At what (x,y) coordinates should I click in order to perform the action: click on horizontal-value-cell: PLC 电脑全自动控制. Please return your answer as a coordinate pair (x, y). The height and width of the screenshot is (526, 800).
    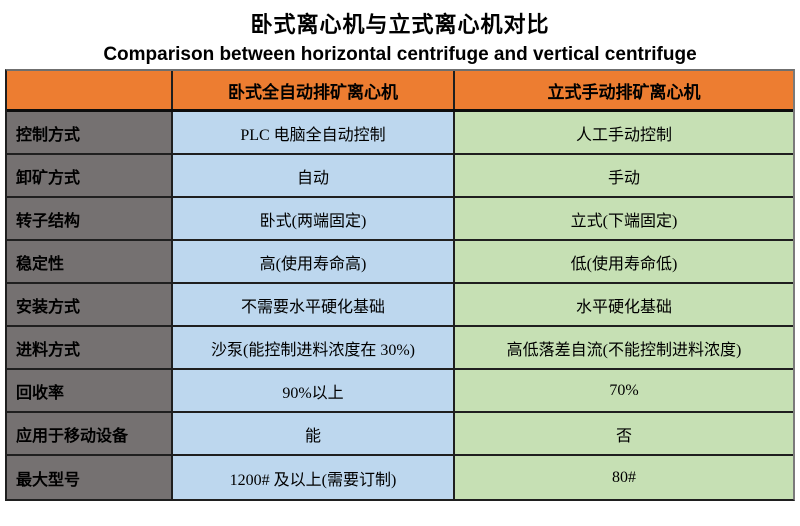
    Looking at the image, I should click on (312, 132).